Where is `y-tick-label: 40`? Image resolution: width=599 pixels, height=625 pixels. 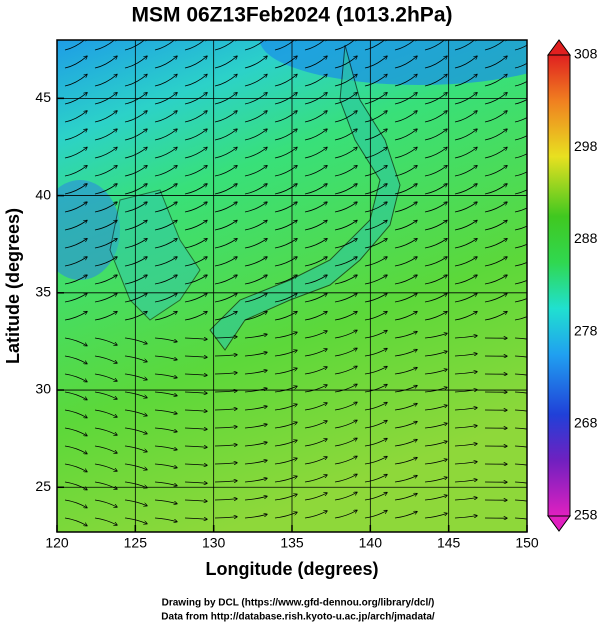
y-tick-label: 40 is located at coordinates (43, 194).